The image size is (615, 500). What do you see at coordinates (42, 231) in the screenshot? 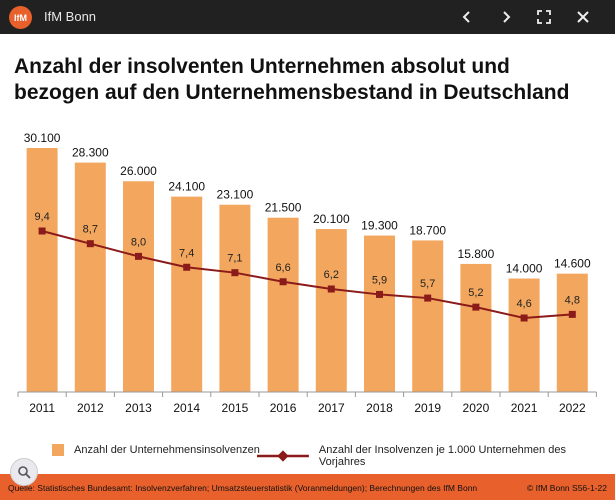
I see `ratio-point-2011` at bounding box center [42, 231].